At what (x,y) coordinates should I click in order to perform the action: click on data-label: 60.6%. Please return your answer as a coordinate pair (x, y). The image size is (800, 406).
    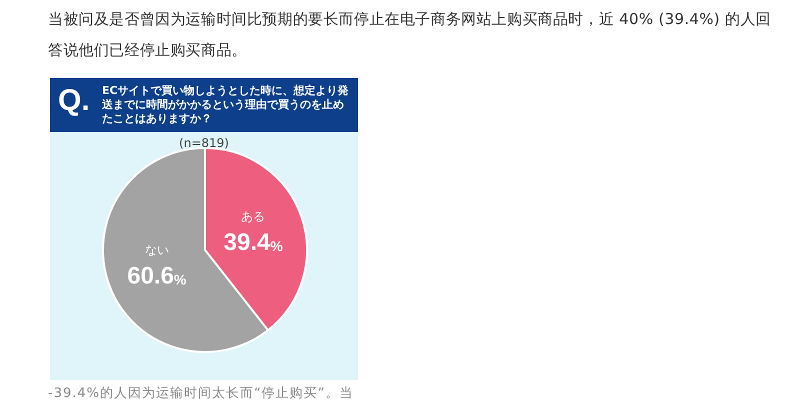
    Looking at the image, I should click on (157, 276).